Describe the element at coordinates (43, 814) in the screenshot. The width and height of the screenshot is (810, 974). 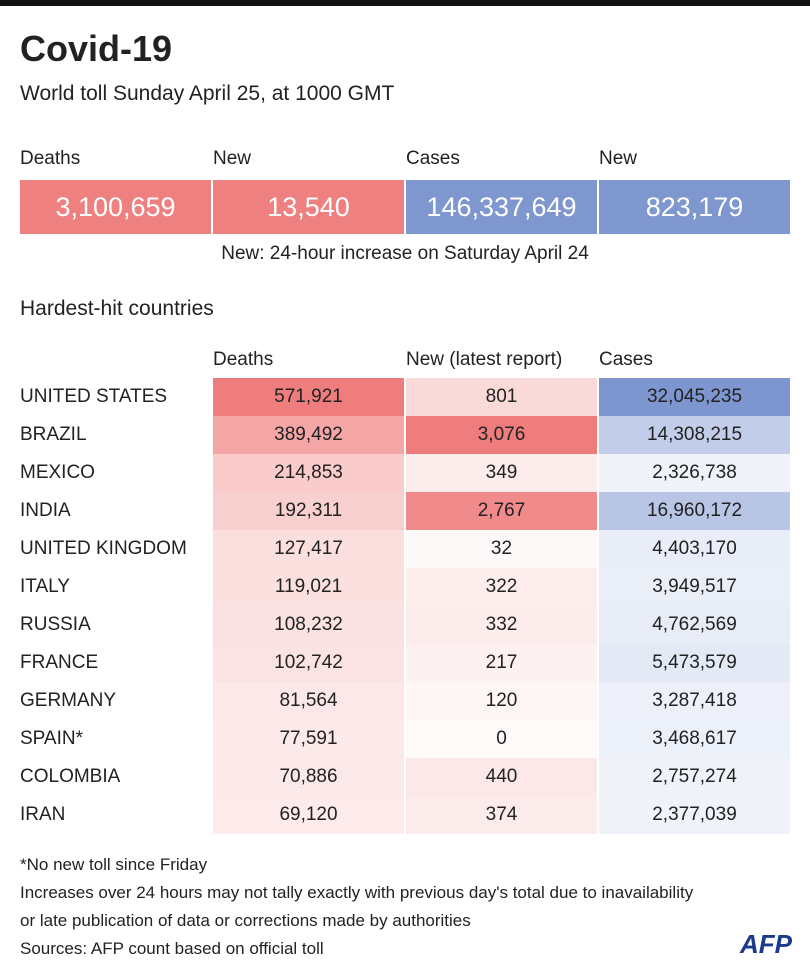
I see `country-name: IRAN` at that location.